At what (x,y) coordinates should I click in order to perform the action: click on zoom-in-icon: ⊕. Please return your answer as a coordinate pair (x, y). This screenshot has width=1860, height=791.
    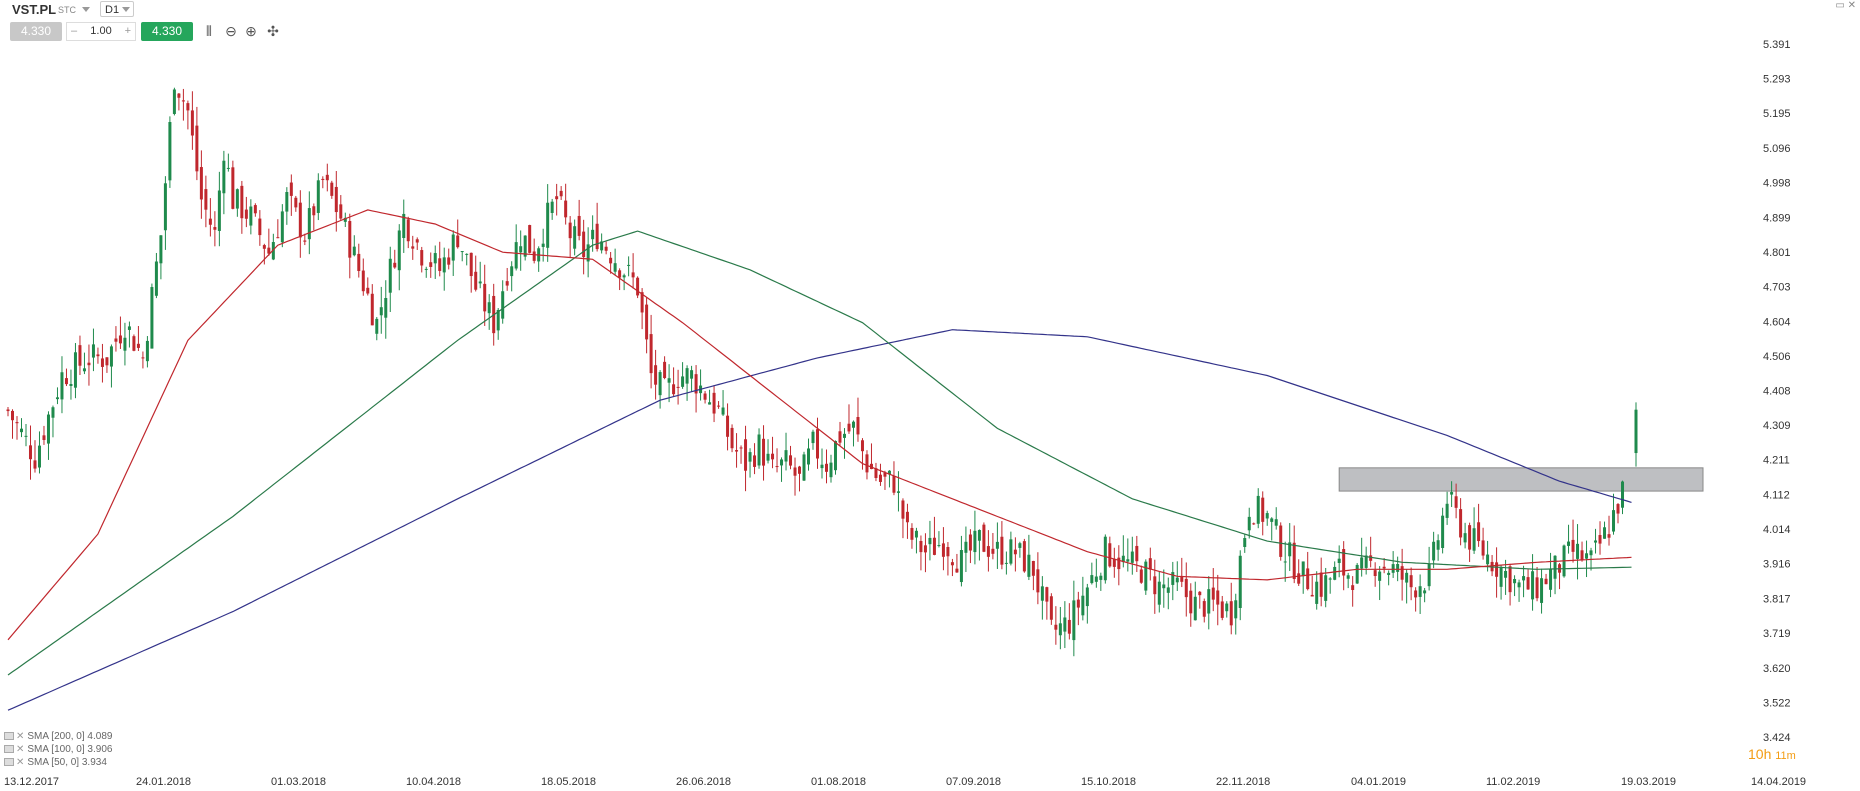
    Looking at the image, I should click on (251, 31).